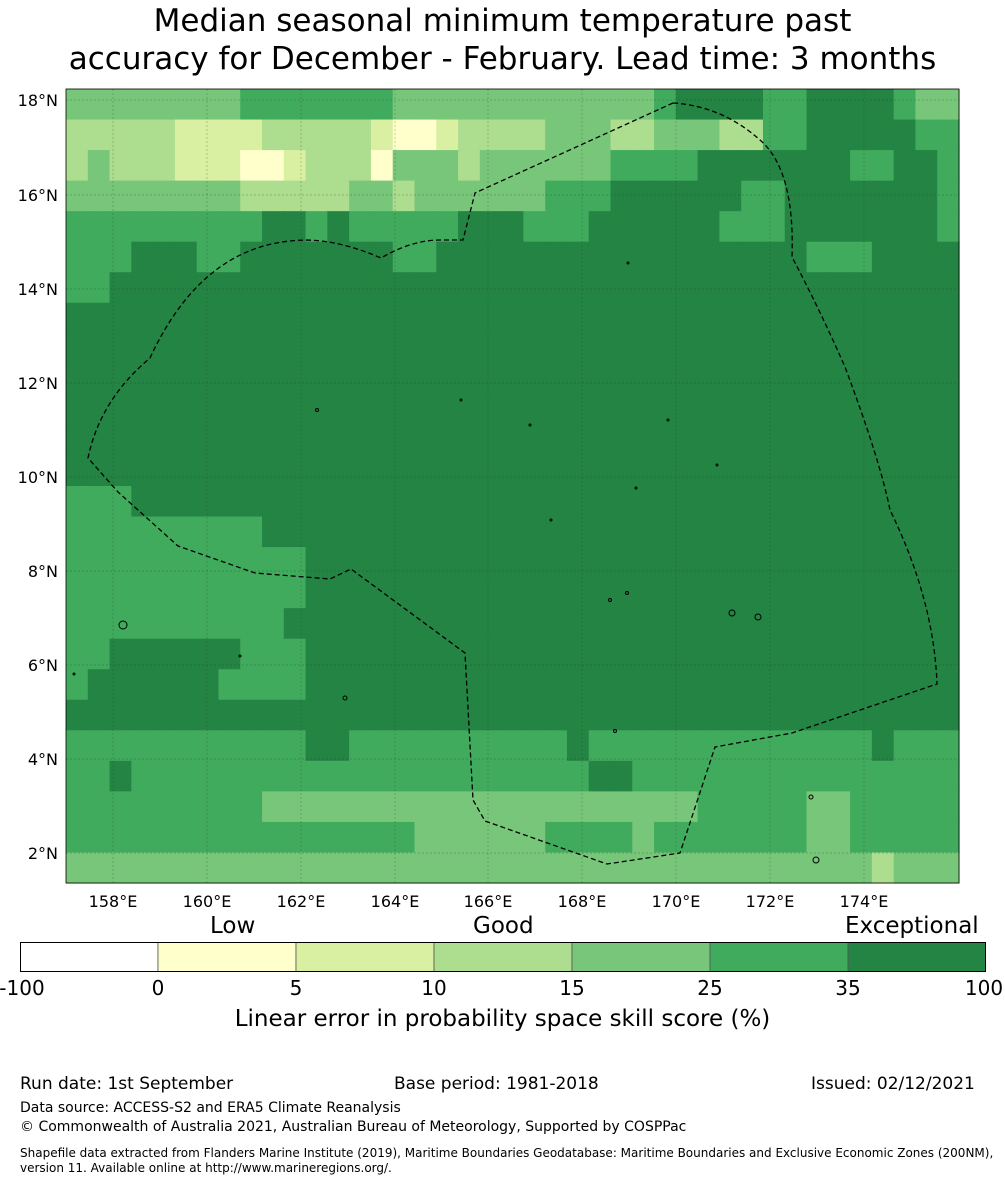  What do you see at coordinates (227, 957) in the screenshot?
I see `colorbar-segment` at bounding box center [227, 957].